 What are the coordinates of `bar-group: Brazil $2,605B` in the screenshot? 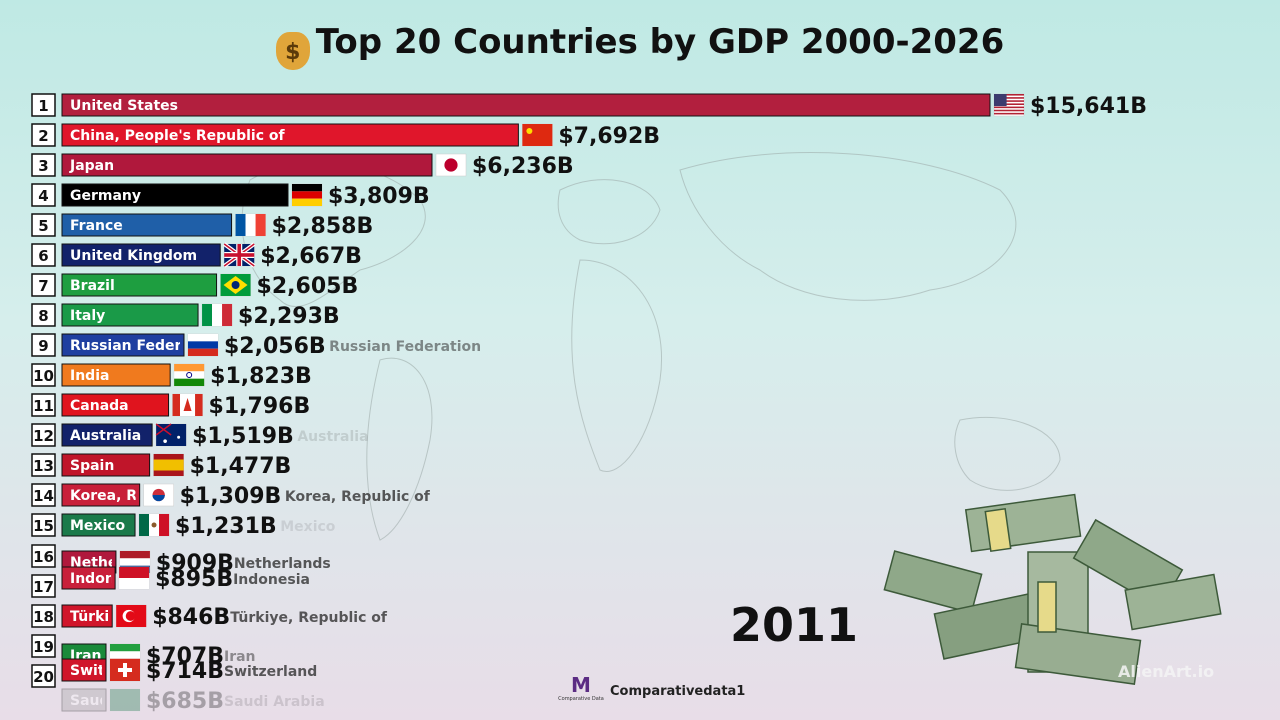 It's located at (210, 286).